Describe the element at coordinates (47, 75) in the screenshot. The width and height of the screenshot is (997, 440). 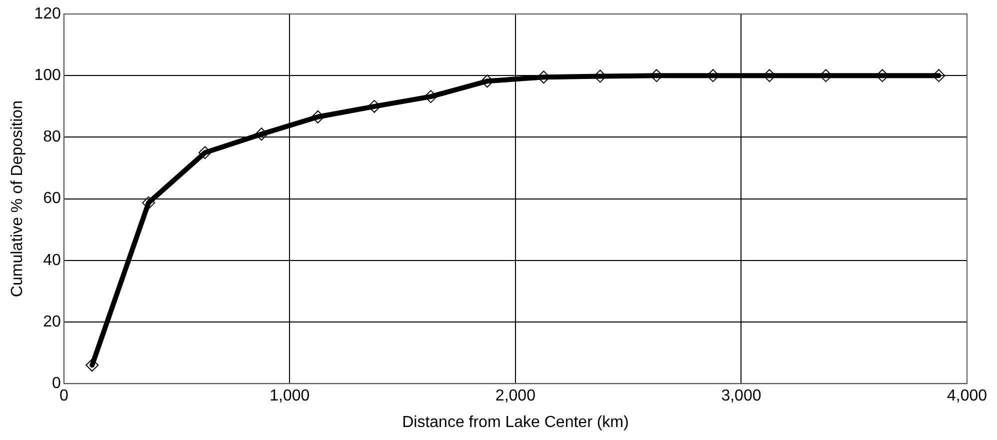
I see `y-tick-label: 100` at that location.